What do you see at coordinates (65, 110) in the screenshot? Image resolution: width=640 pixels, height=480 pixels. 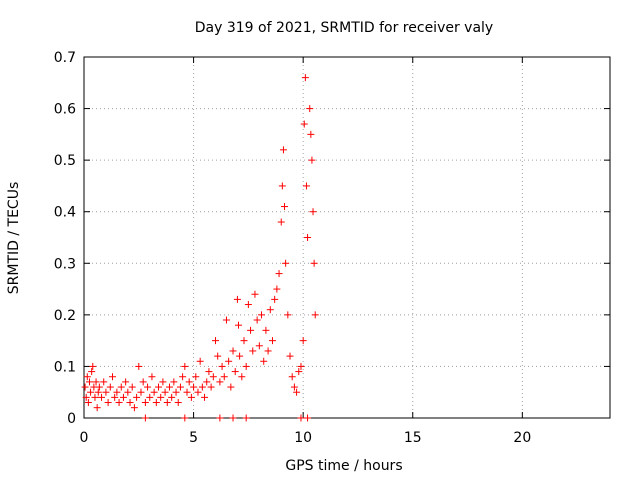 I see `y-tick-label: 0.6` at bounding box center [65, 110].